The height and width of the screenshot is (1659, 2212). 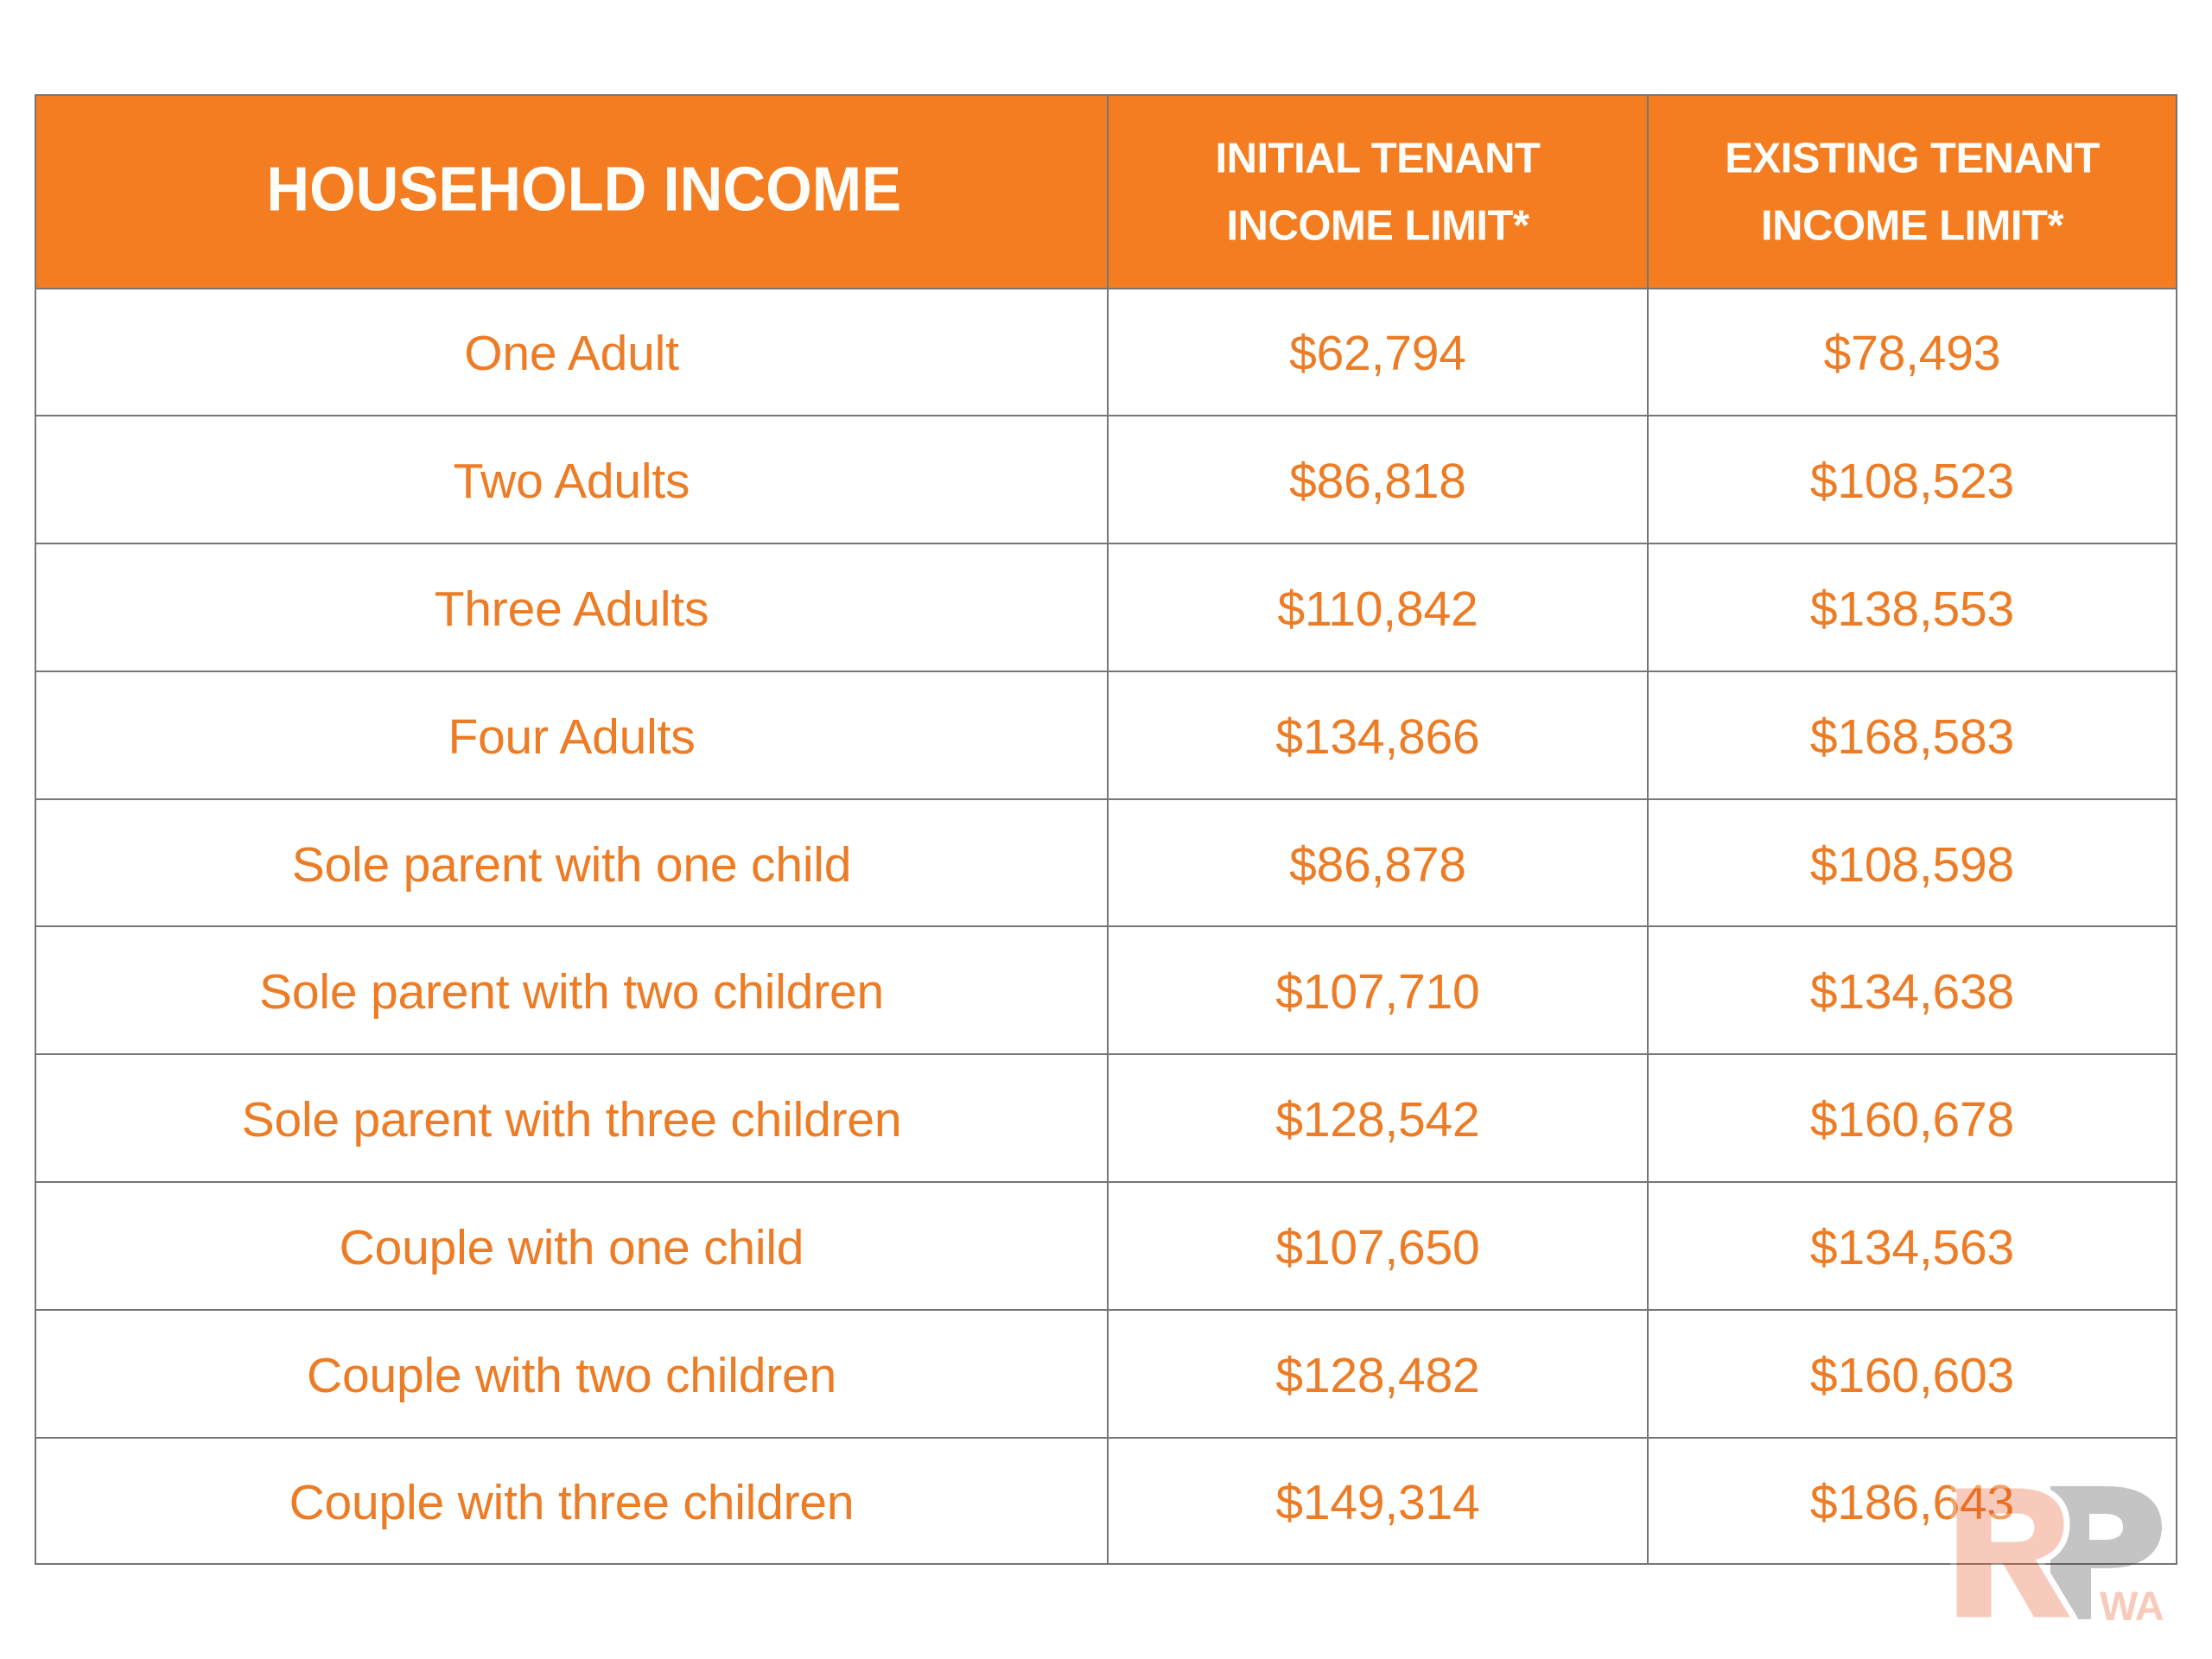 What do you see at coordinates (2132, 1606) in the screenshot?
I see `svg-text: WA` at bounding box center [2132, 1606].